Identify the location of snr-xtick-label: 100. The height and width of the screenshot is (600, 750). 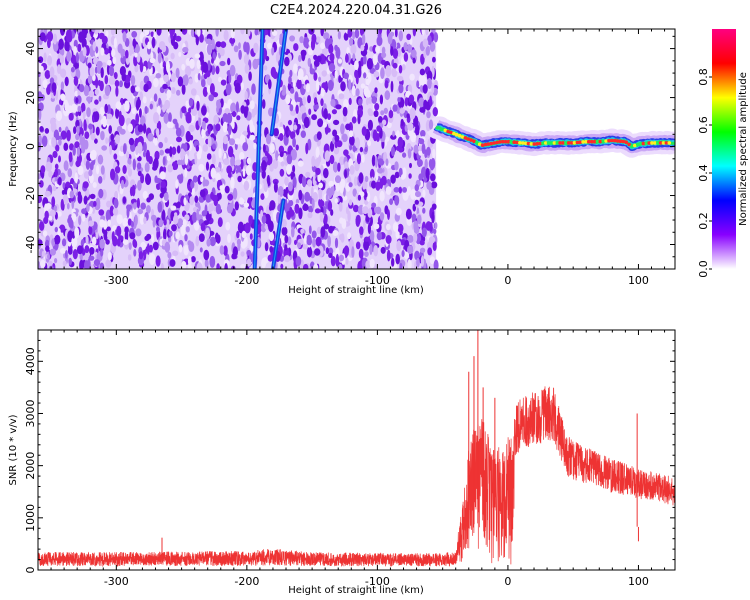
(638, 581).